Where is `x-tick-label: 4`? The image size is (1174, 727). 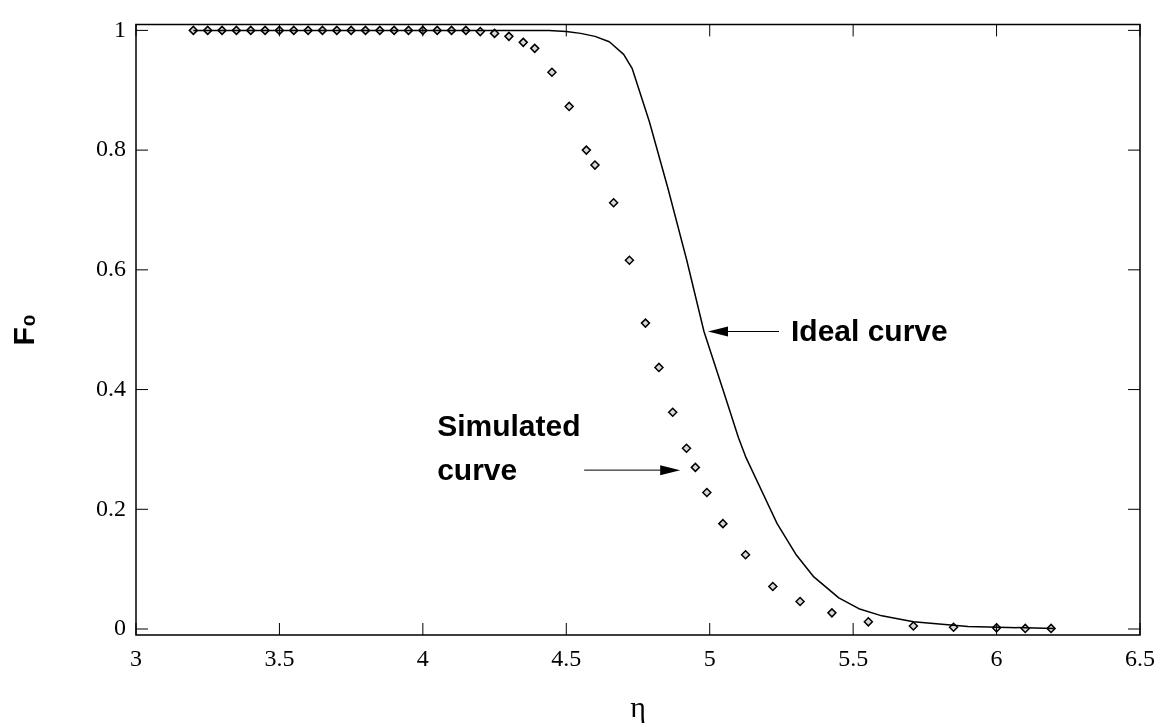
x-tick-label: 4 is located at coordinates (422, 657).